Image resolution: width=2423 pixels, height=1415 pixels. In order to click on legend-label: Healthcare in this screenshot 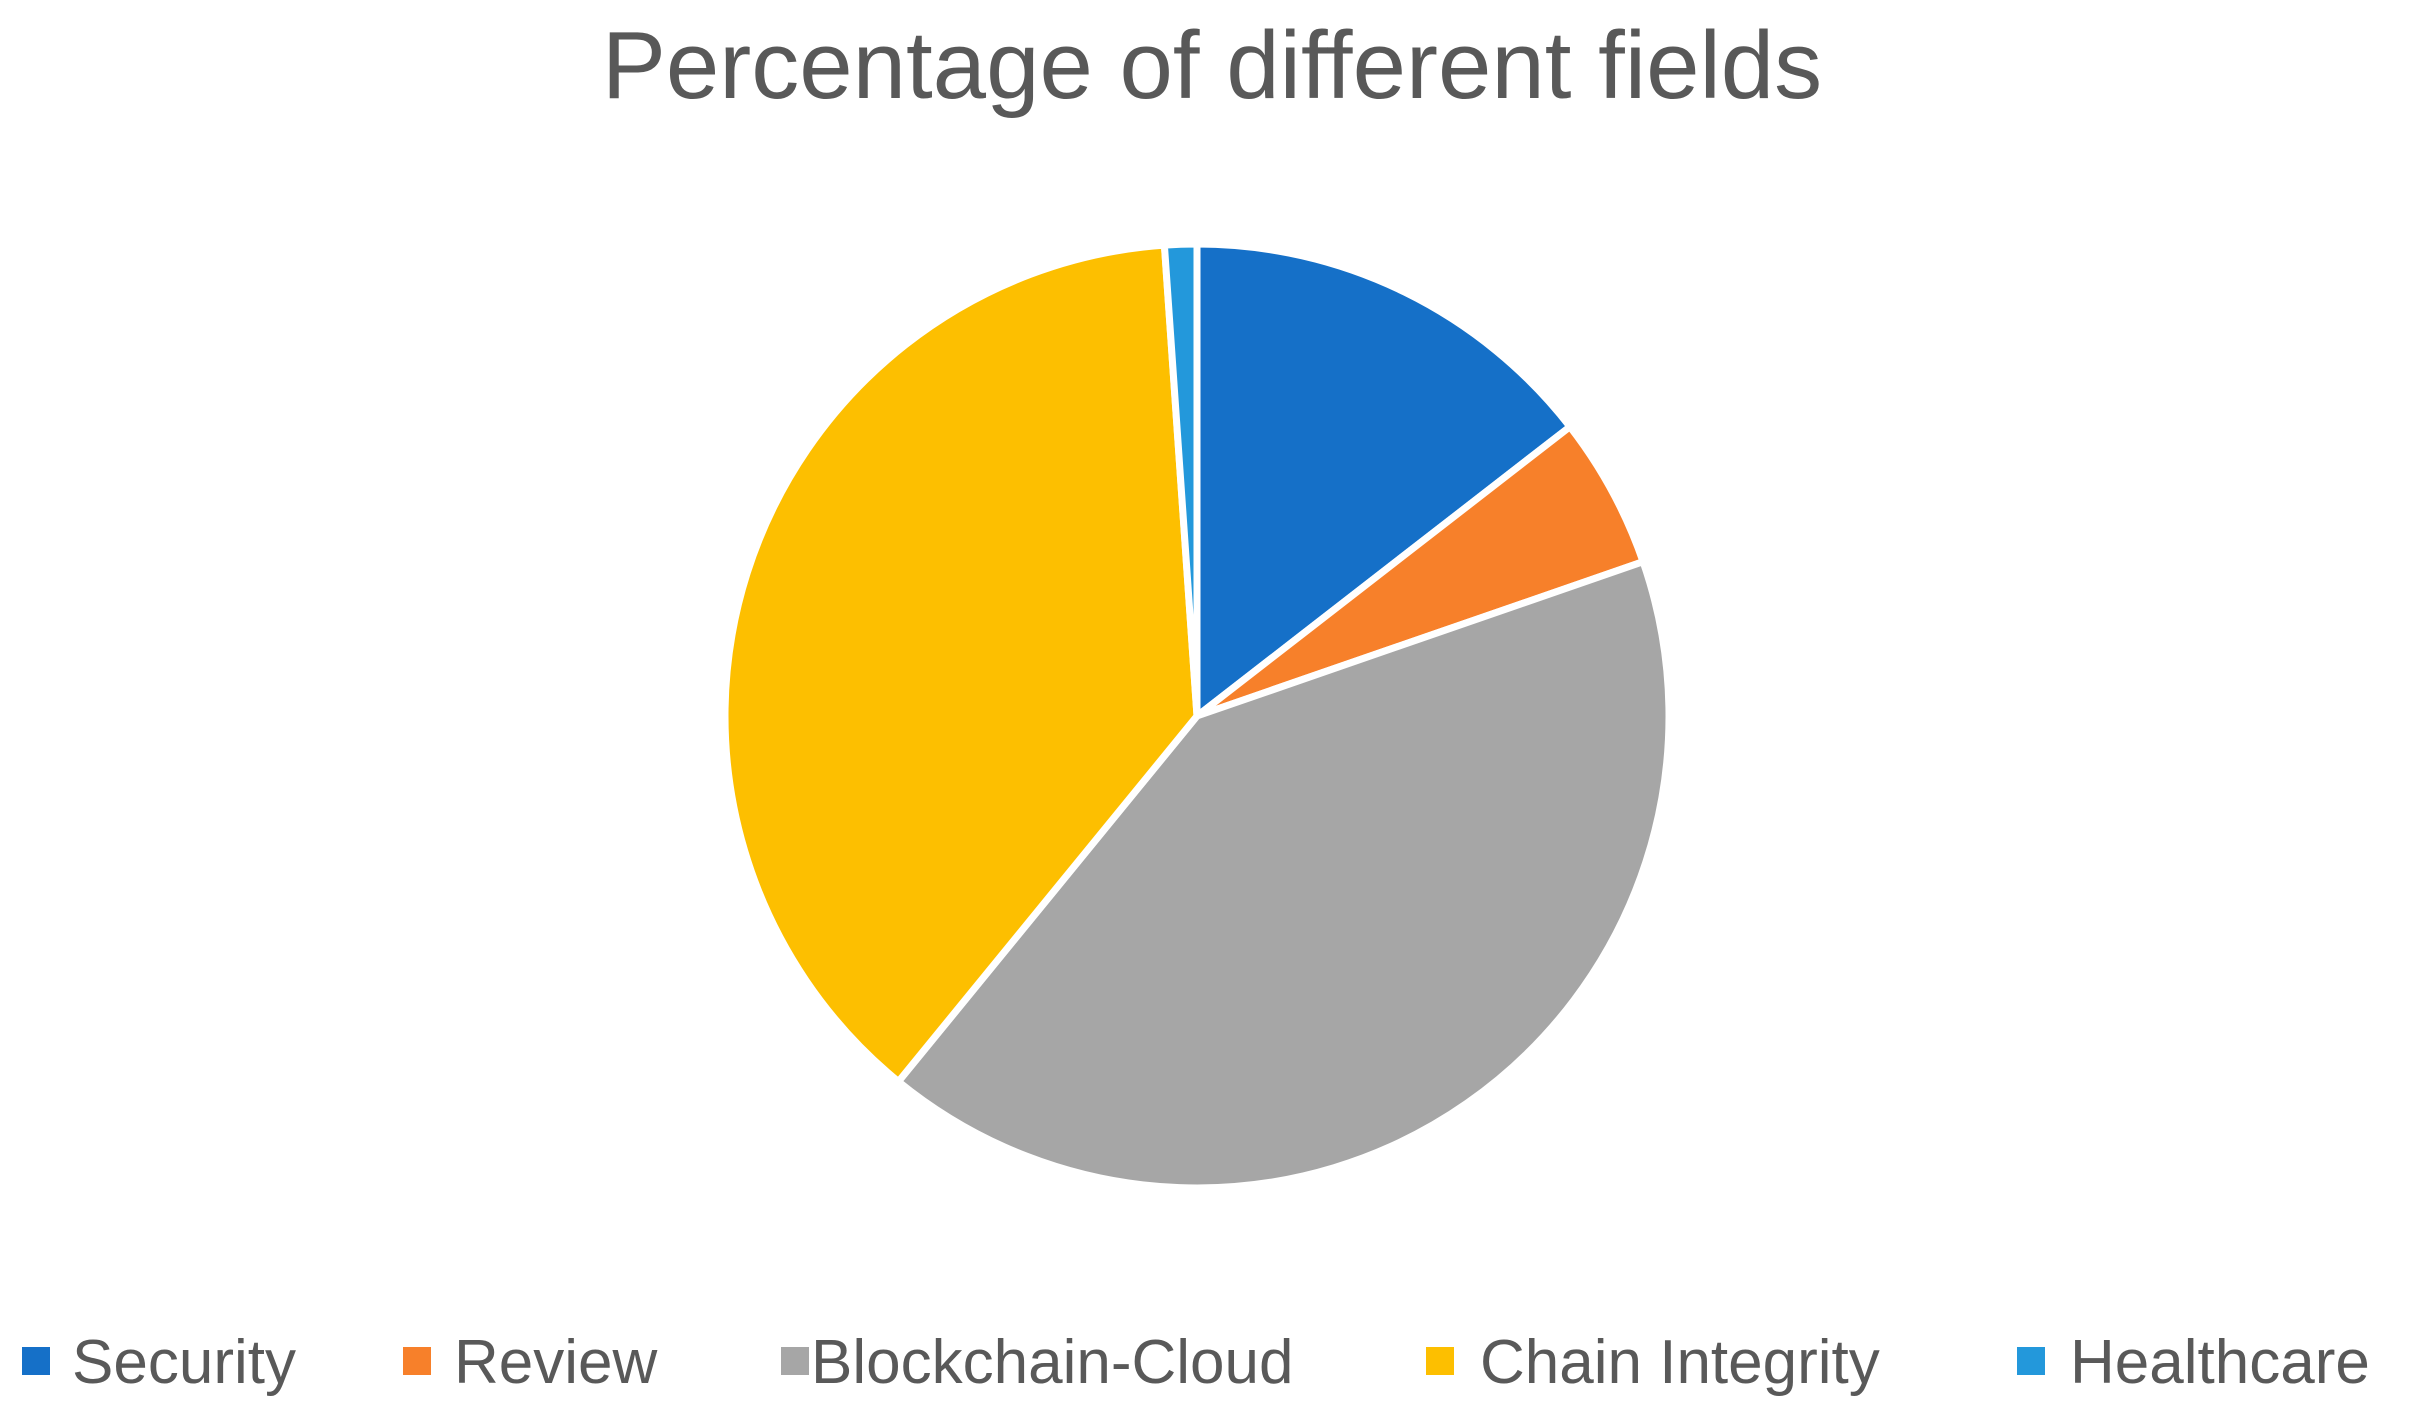, I will do `click(2220, 1362)`.